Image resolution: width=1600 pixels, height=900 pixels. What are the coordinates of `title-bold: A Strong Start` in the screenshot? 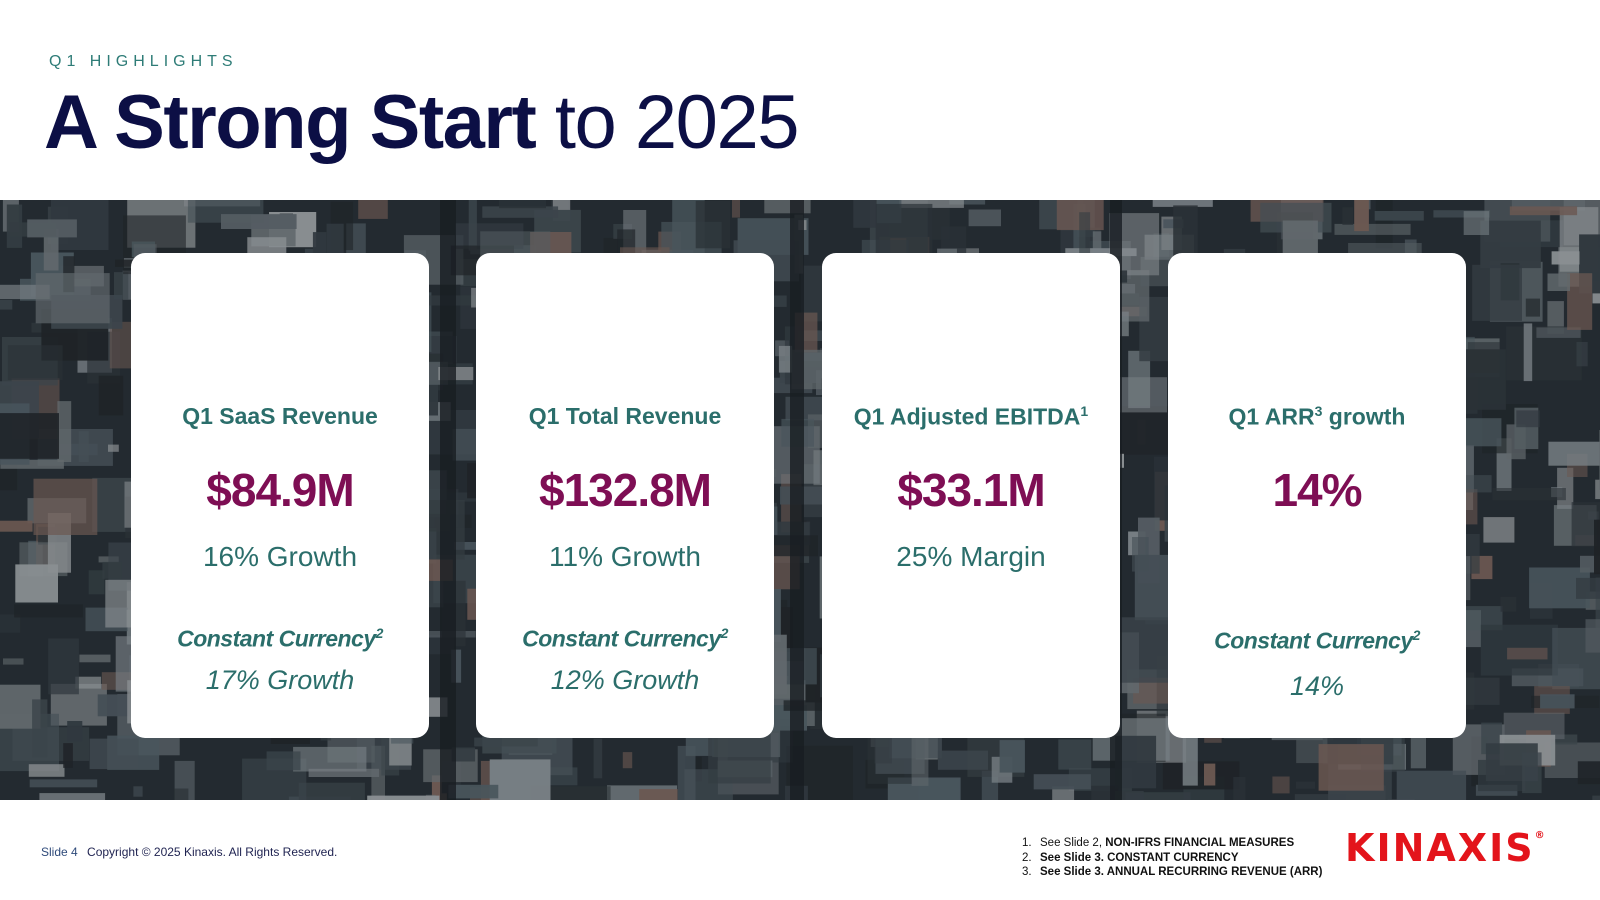 It's located at (290, 122).